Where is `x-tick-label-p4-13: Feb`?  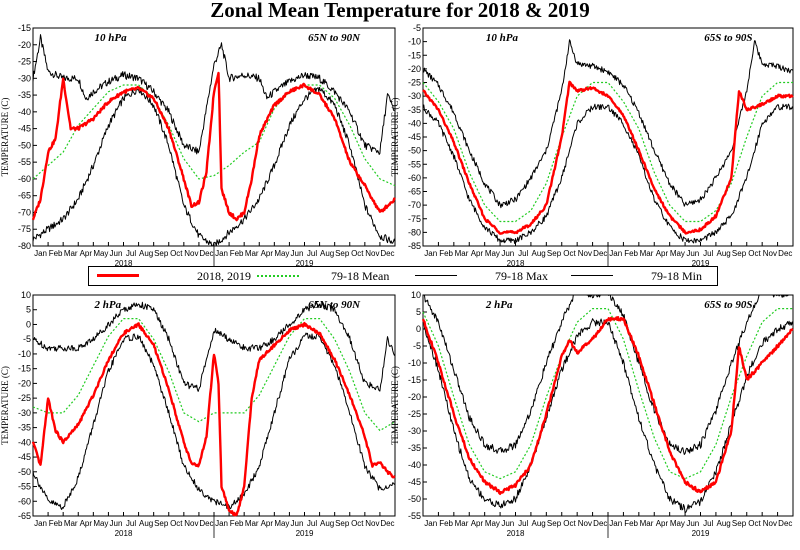 x-tick-label-p4-13: Feb is located at coordinates (631, 523).